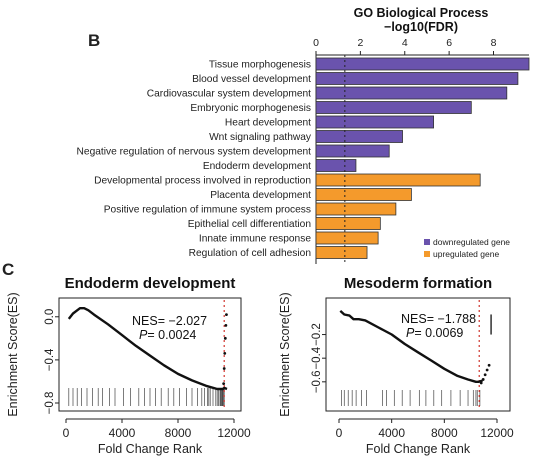  I want to click on panel-b-label: B, so click(94, 40).